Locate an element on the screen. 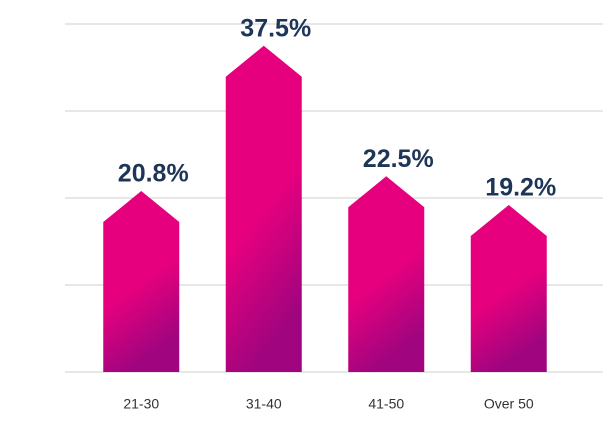  x-tick-label: 41-50 is located at coordinates (386, 404).